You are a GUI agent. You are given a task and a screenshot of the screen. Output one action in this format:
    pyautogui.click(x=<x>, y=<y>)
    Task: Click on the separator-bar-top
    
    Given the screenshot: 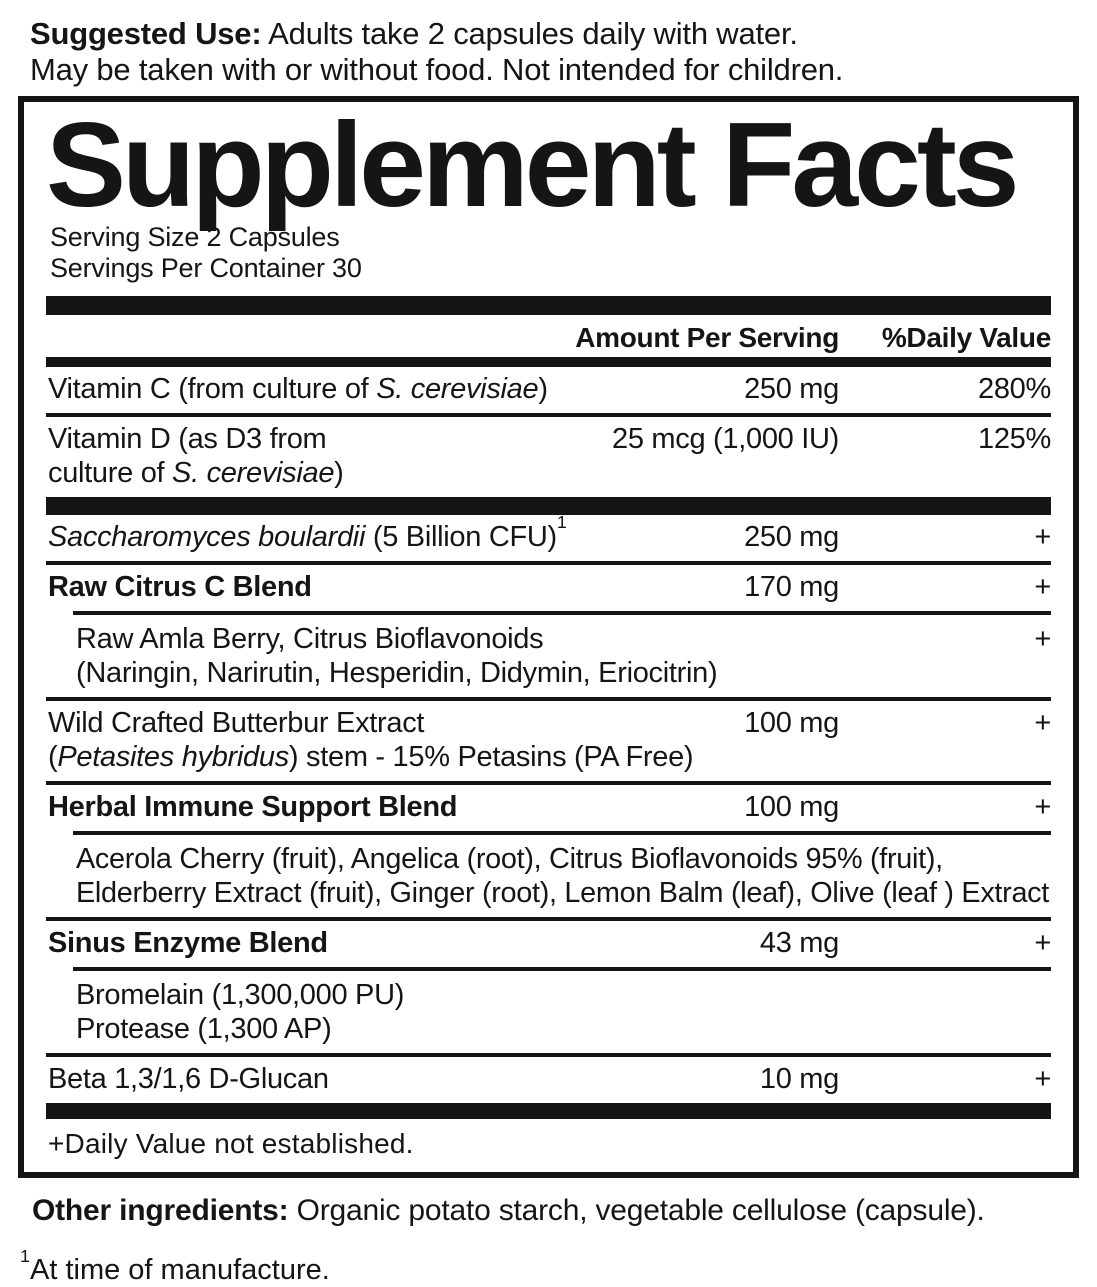 What is the action you would take?
    pyautogui.click(x=548, y=305)
    